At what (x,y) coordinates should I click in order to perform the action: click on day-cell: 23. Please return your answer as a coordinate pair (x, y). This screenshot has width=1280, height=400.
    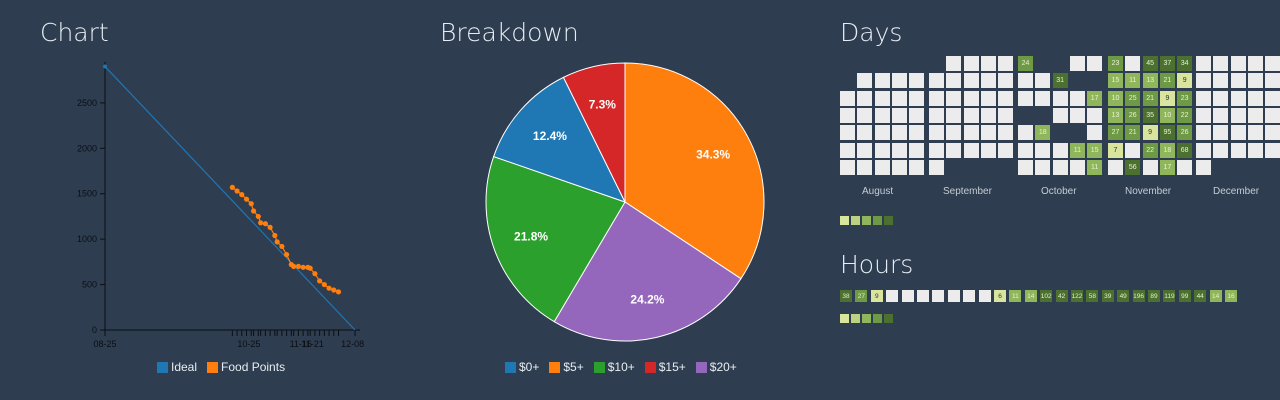
    Looking at the image, I should click on (1185, 98).